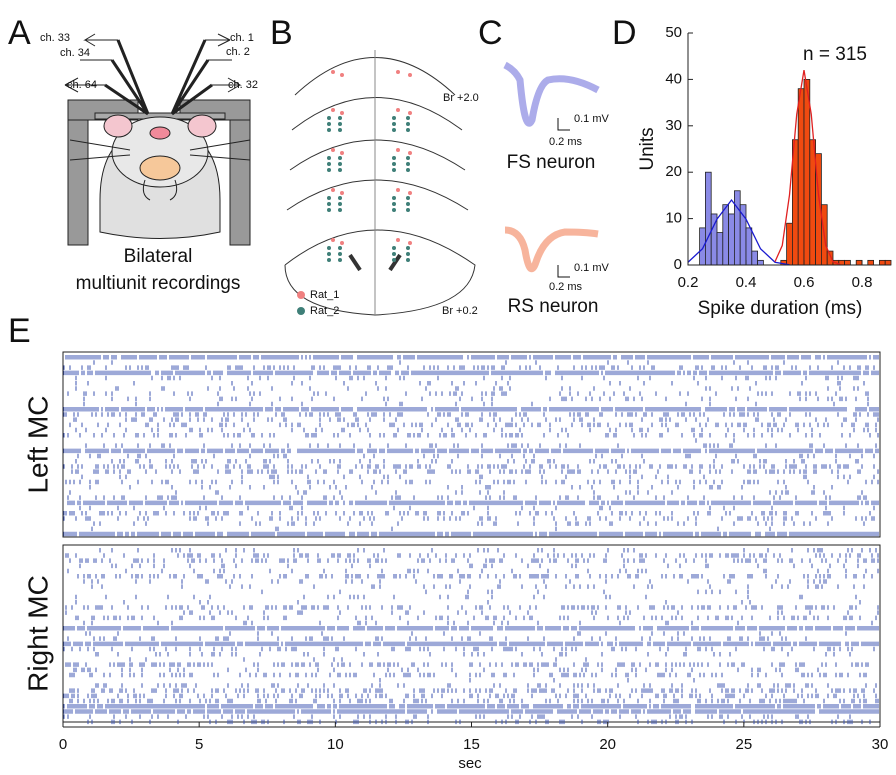  I want to click on x-tick-label: 20, so click(607, 744).